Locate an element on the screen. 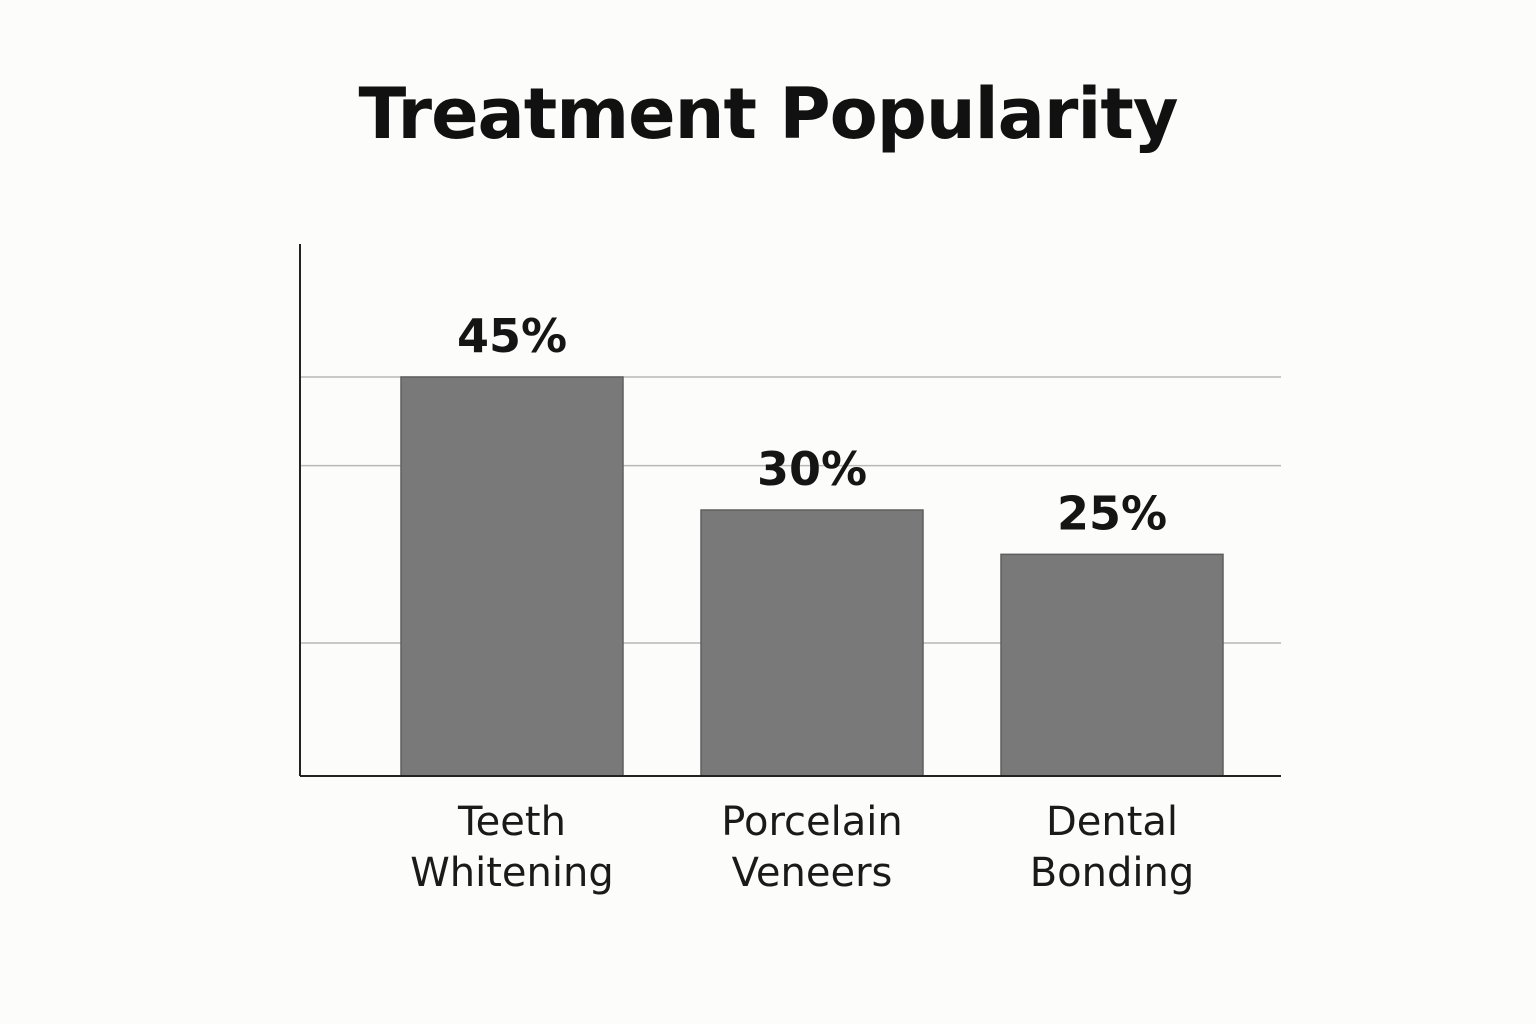 This screenshot has height=1024, width=1536. category-label: Veneers is located at coordinates (812, 873).